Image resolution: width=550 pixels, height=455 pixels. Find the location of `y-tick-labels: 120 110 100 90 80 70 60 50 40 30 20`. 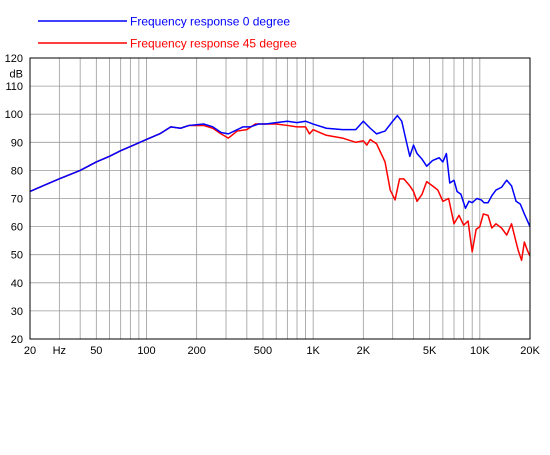

y-tick-labels: 120 110 100 90 80 70 60 50 40 30 20 is located at coordinates (14, 199).